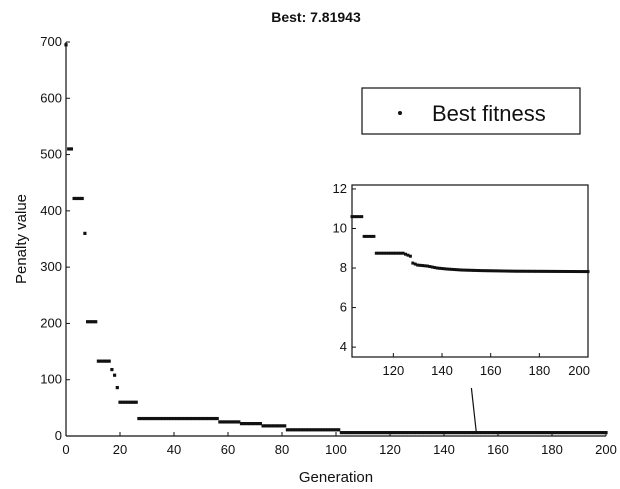  Describe the element at coordinates (51, 266) in the screenshot. I see `main-y-tick-label: 300` at that location.